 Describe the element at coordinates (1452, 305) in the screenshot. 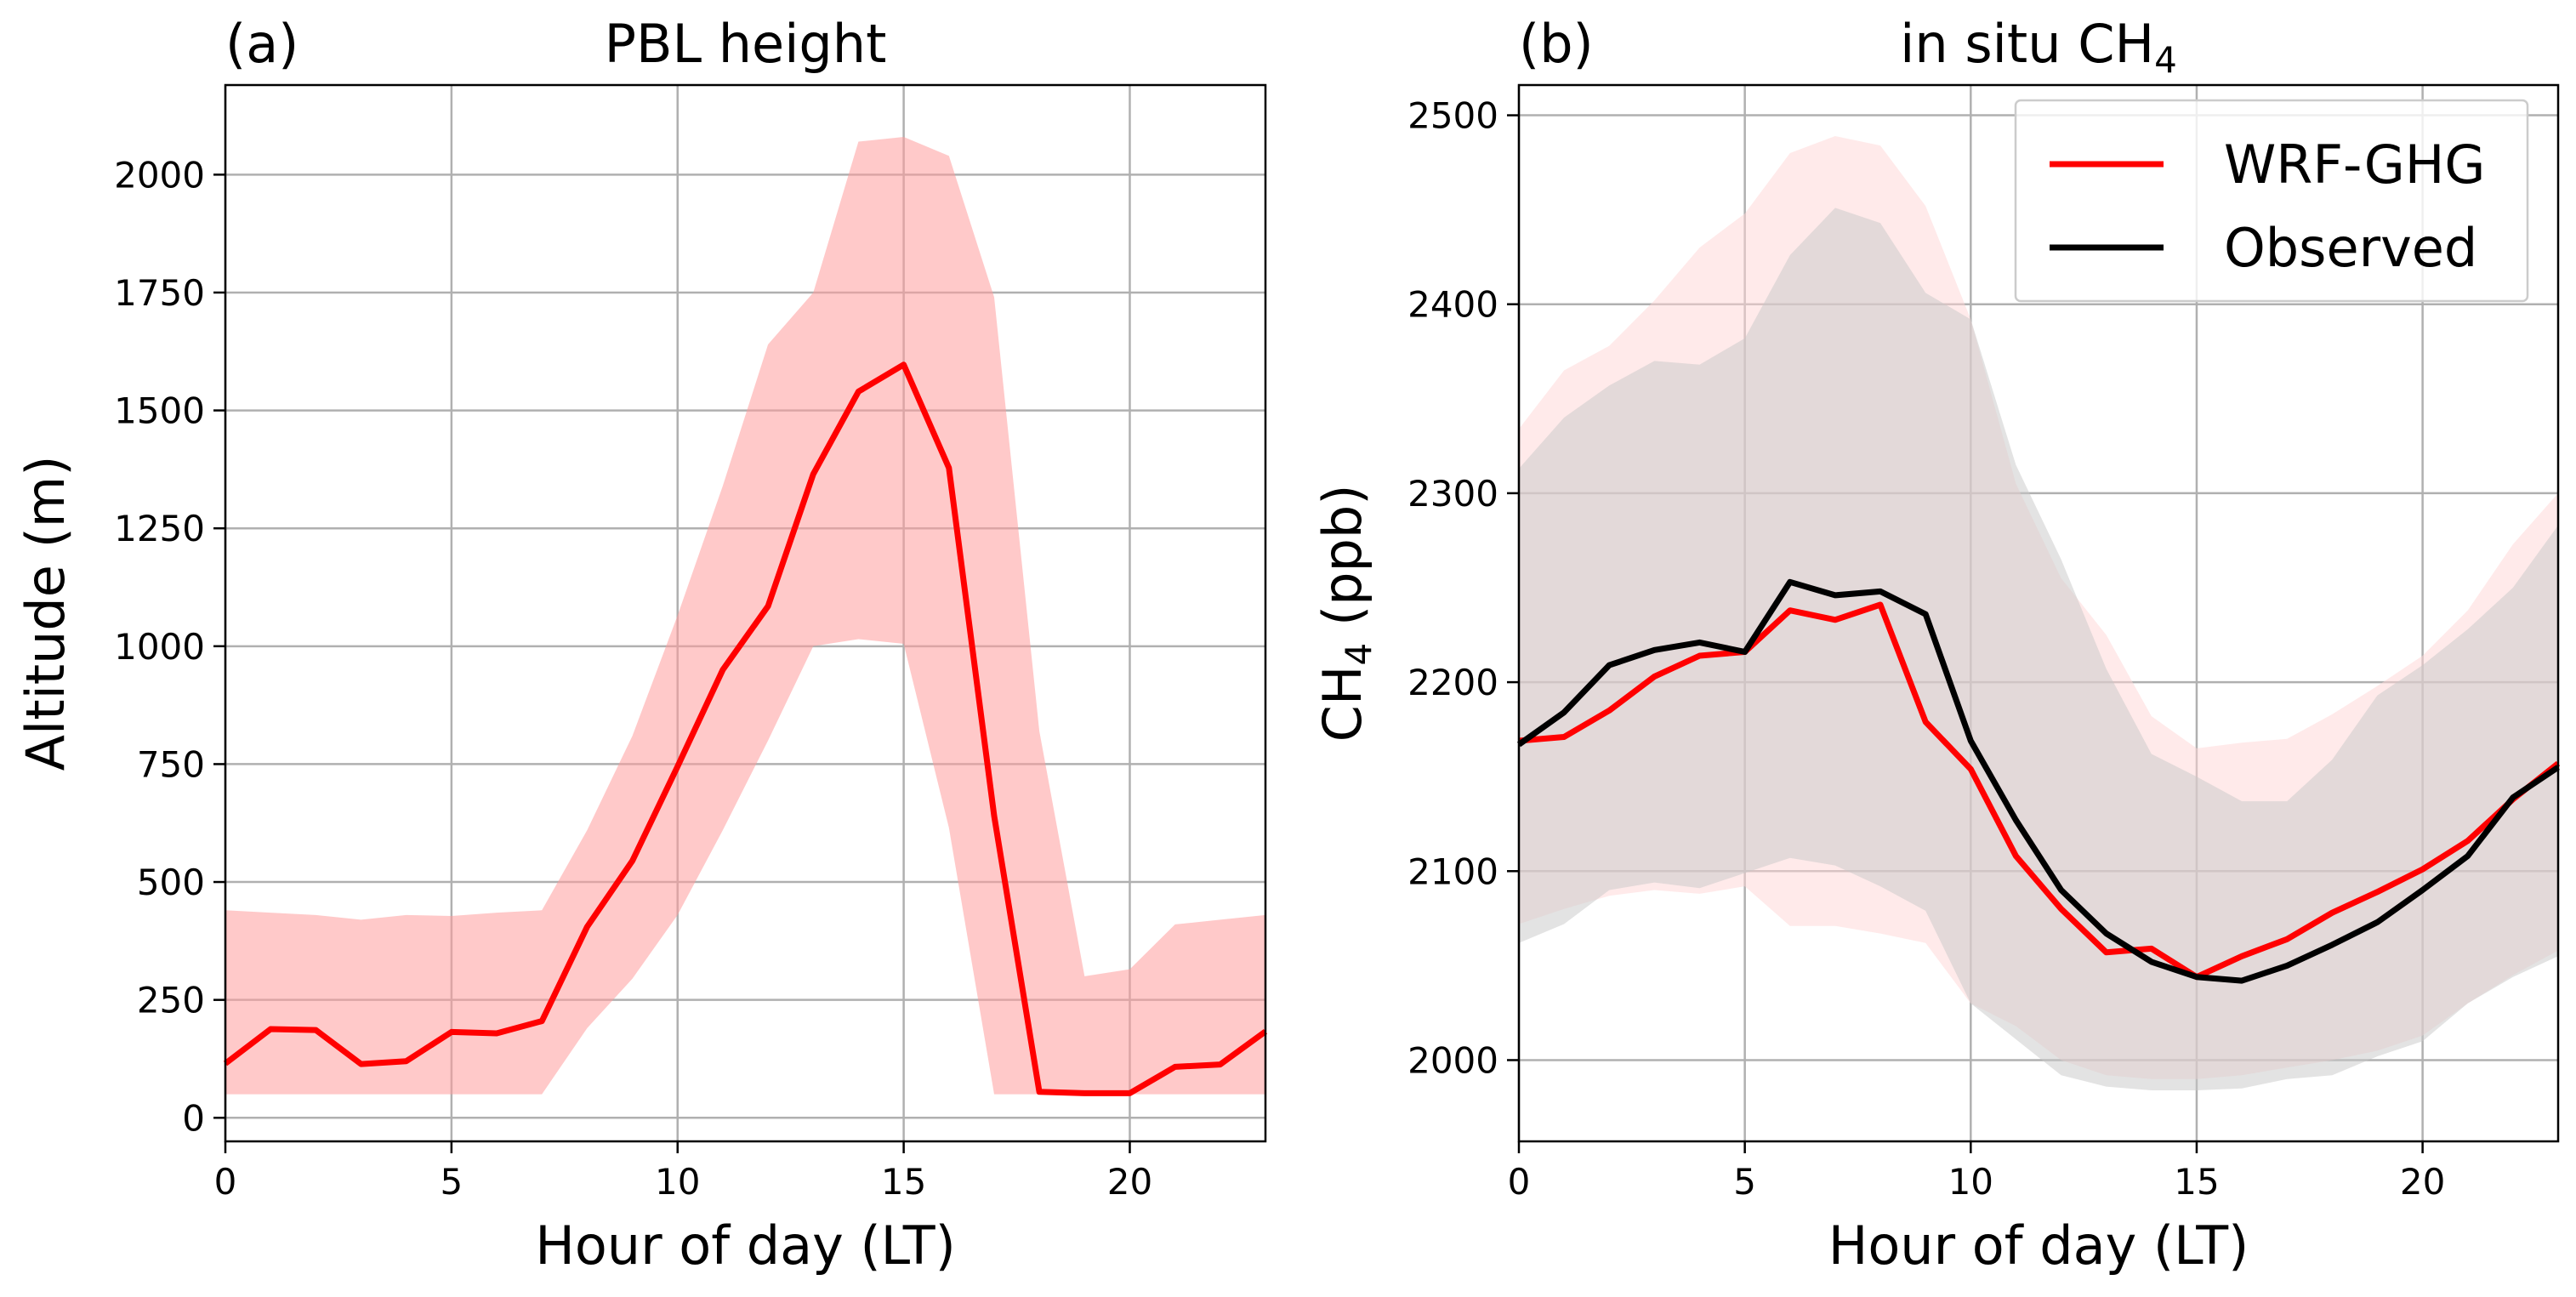

I see `y-tick-label: 2400` at that location.